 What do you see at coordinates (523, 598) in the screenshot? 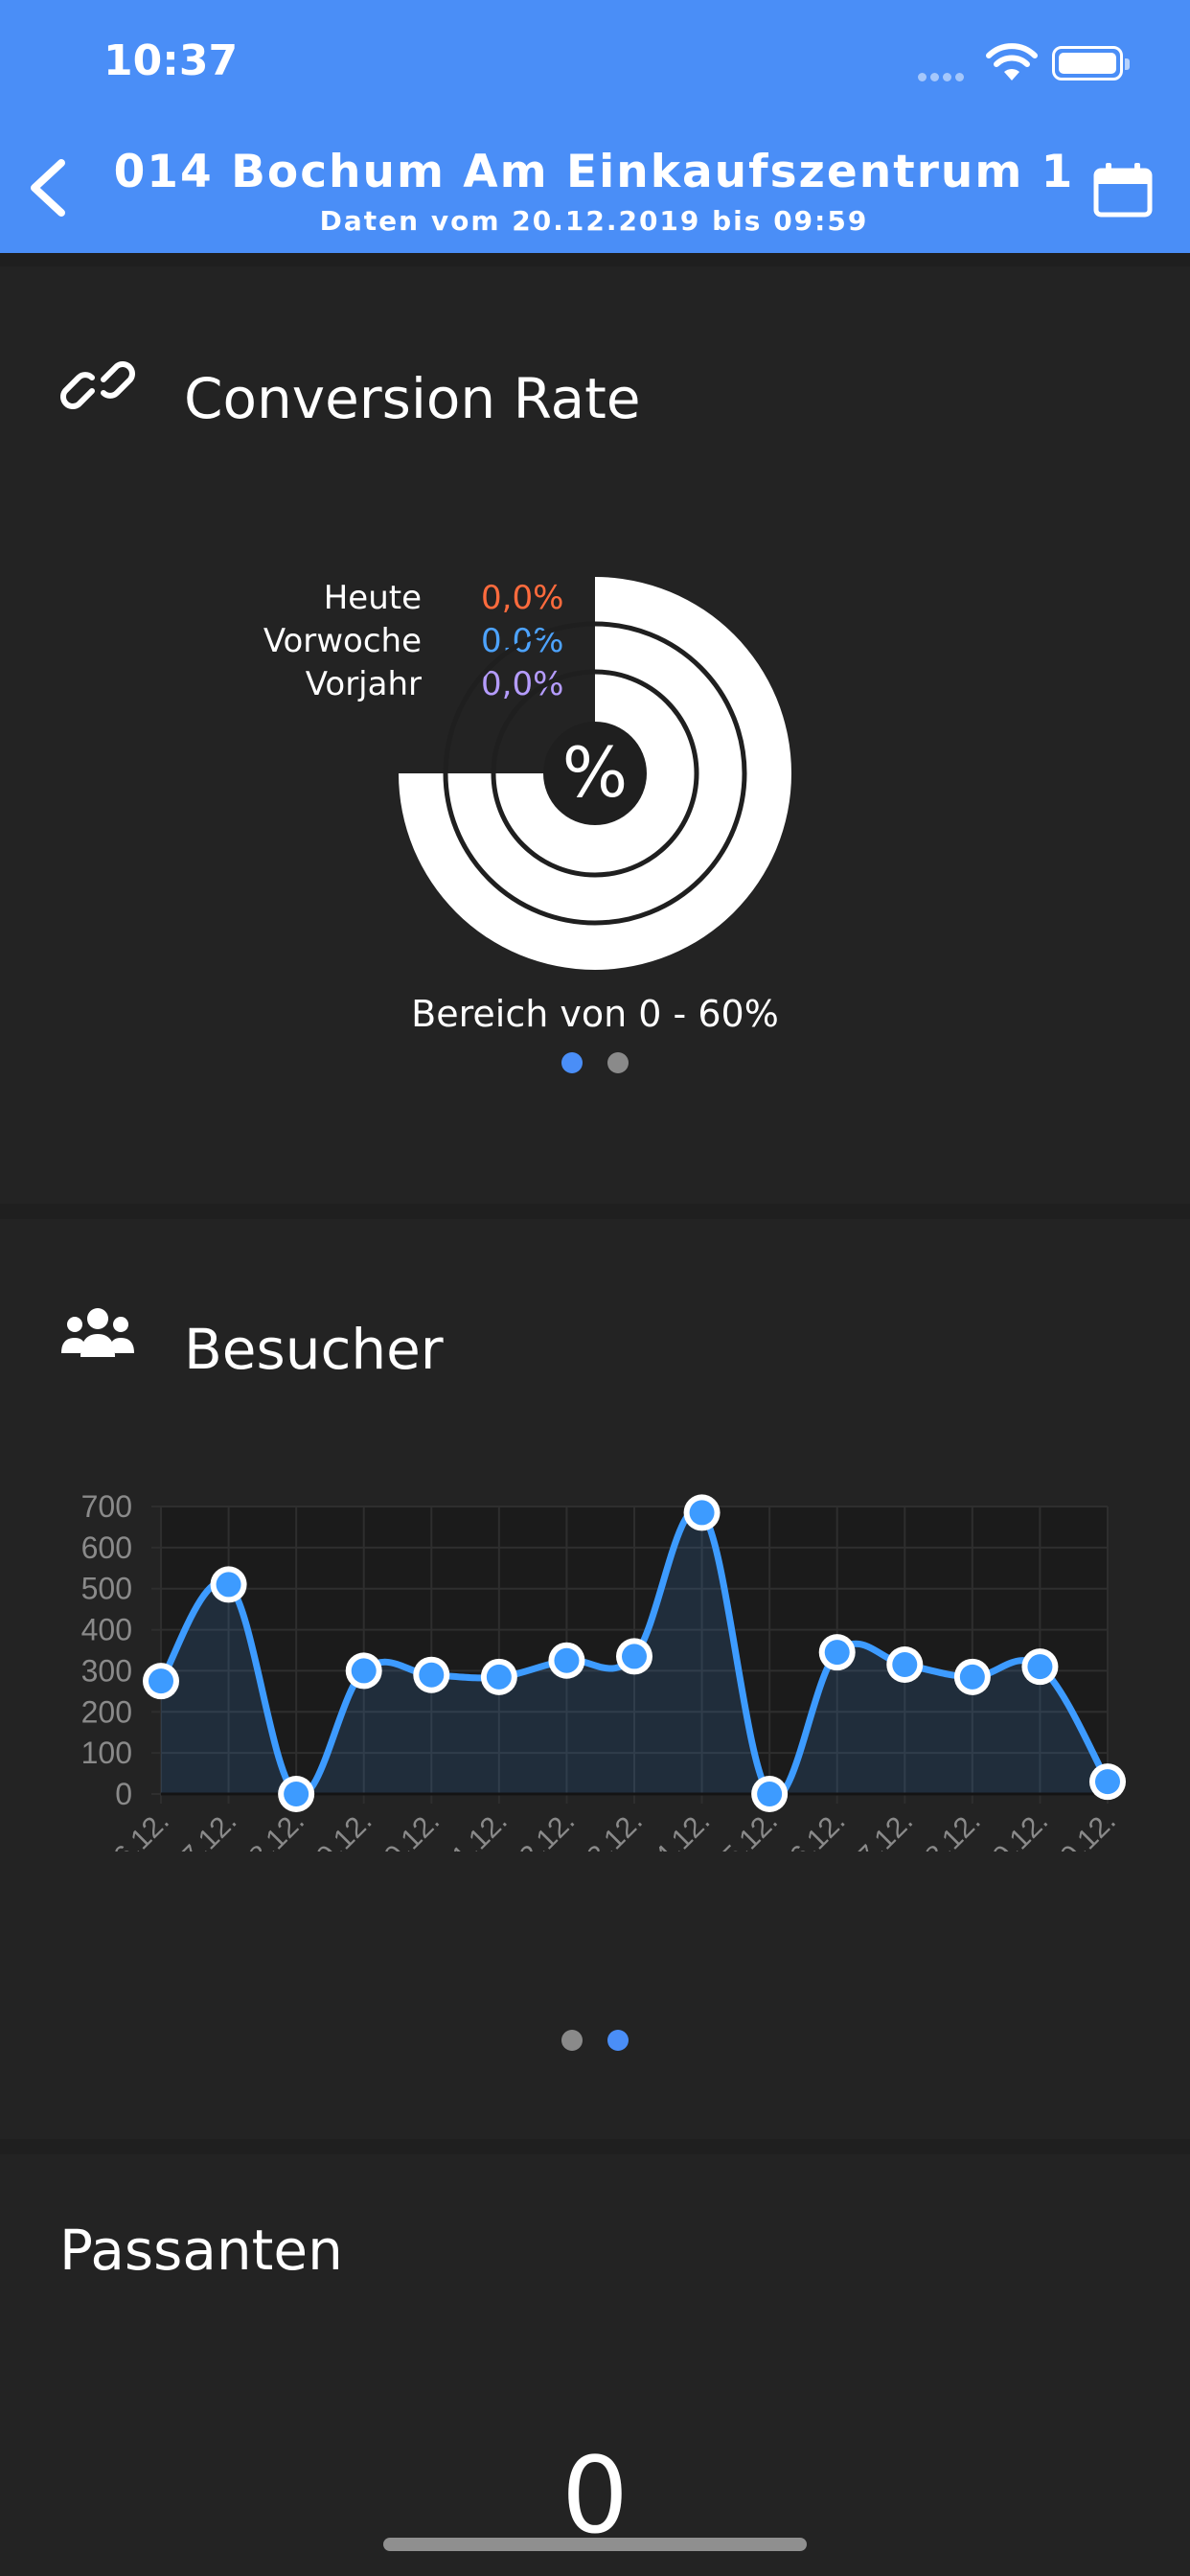
I see `legend-value-heute: 0,0%` at bounding box center [523, 598].